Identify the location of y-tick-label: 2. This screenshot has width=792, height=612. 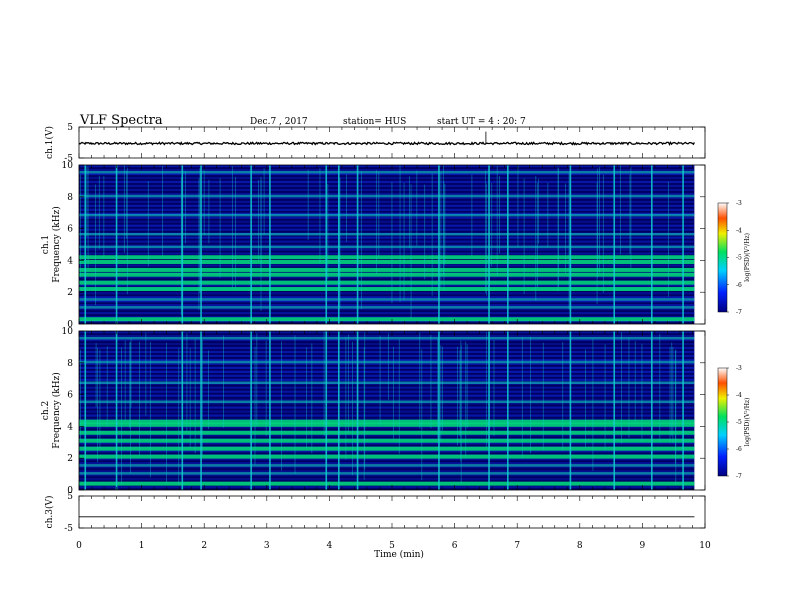
(70, 459).